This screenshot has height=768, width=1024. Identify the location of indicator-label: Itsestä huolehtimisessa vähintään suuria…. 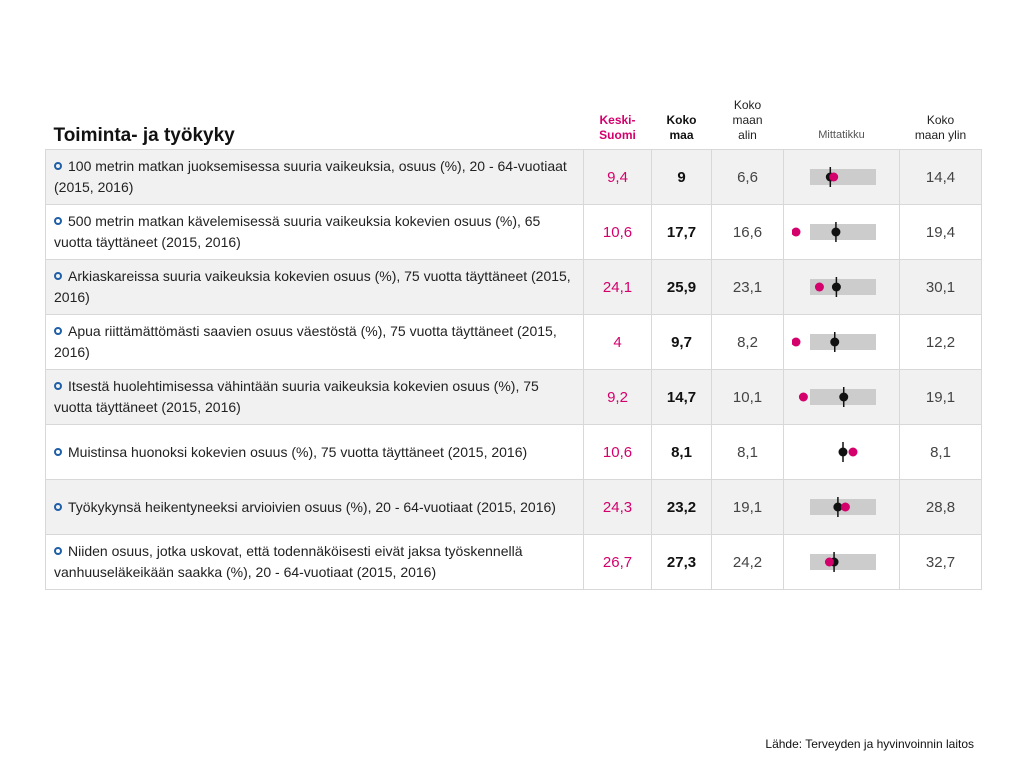
(296, 396).